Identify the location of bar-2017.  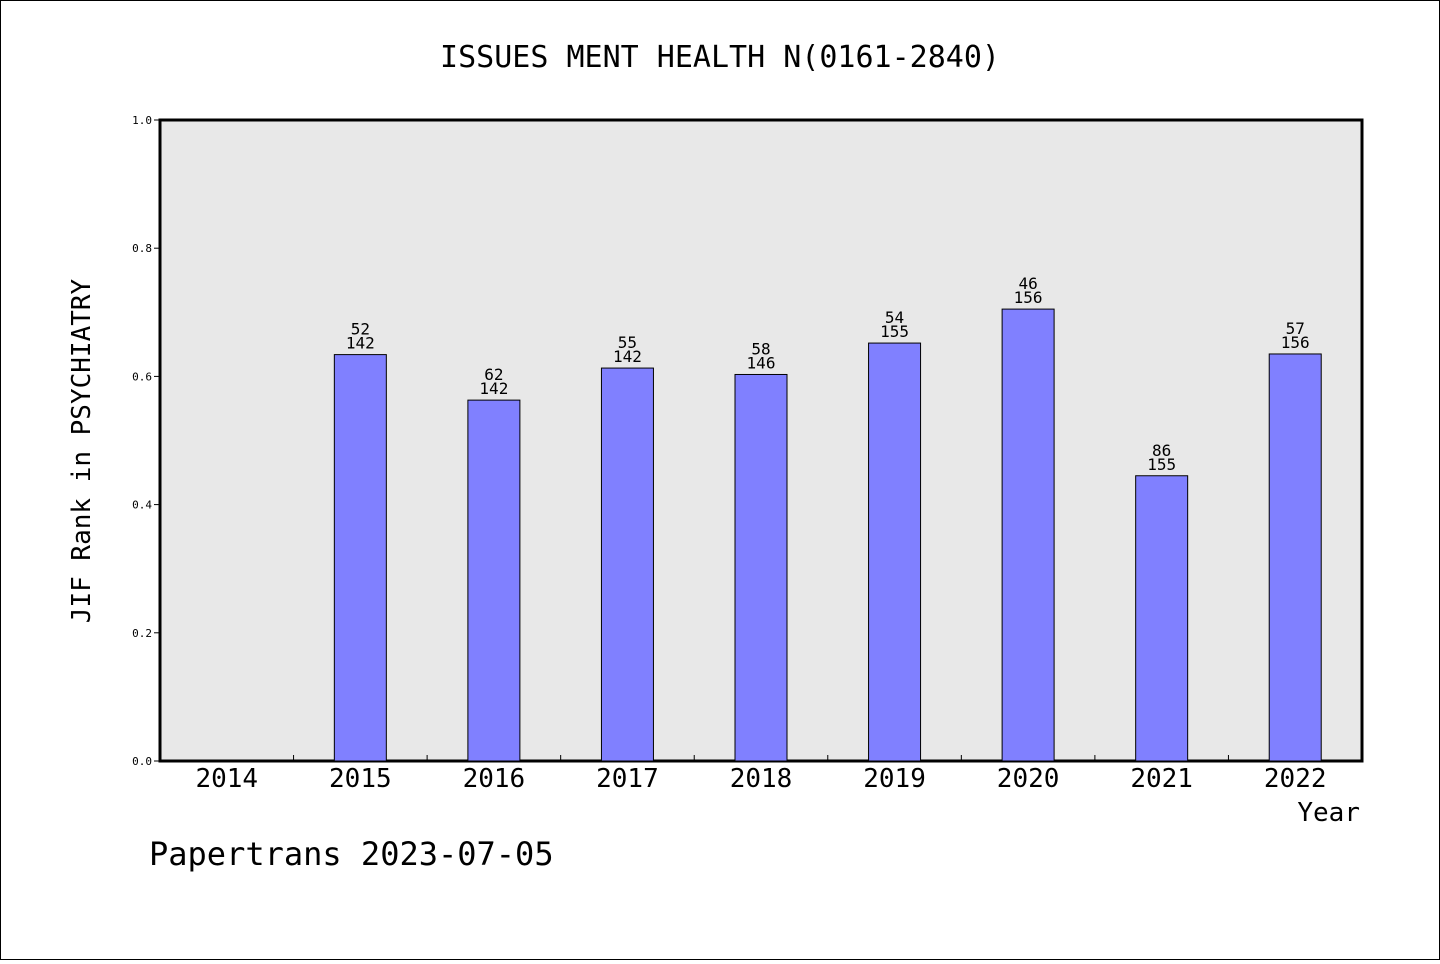
(627, 564).